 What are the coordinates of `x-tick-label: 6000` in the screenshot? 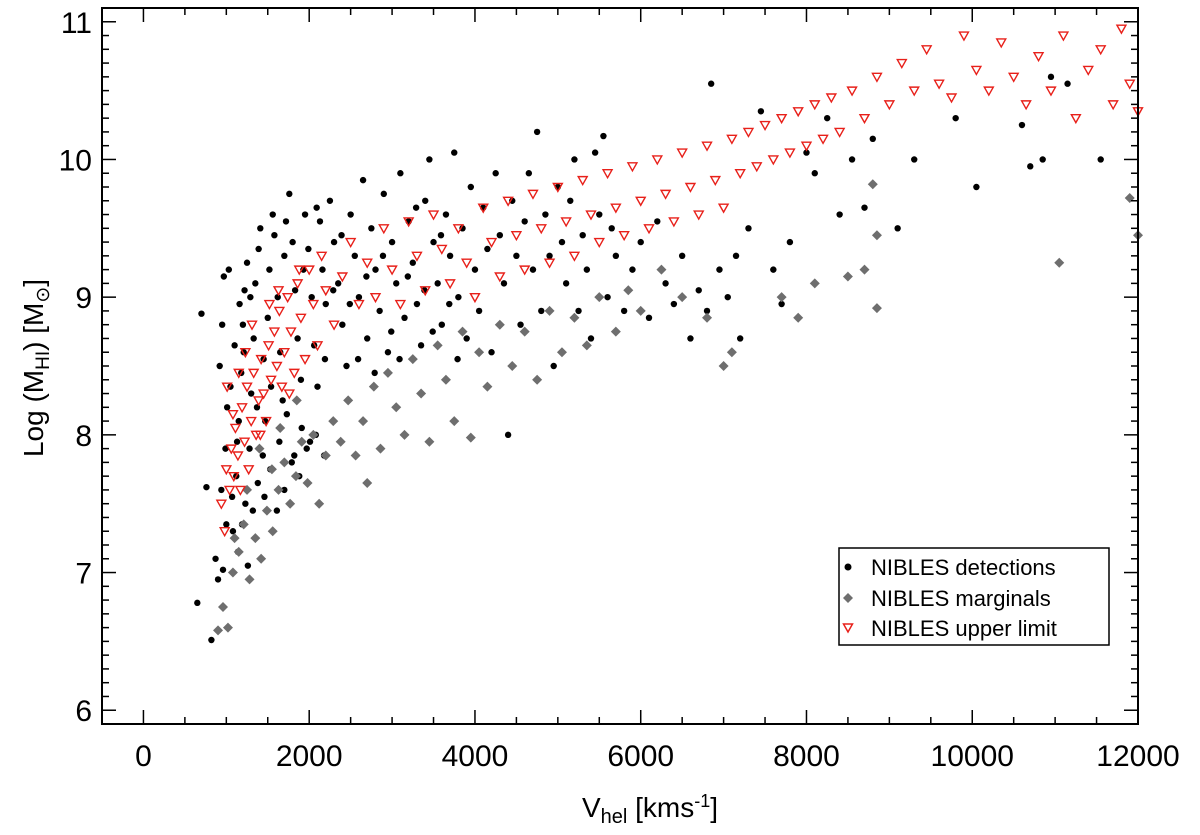 It's located at (640, 756).